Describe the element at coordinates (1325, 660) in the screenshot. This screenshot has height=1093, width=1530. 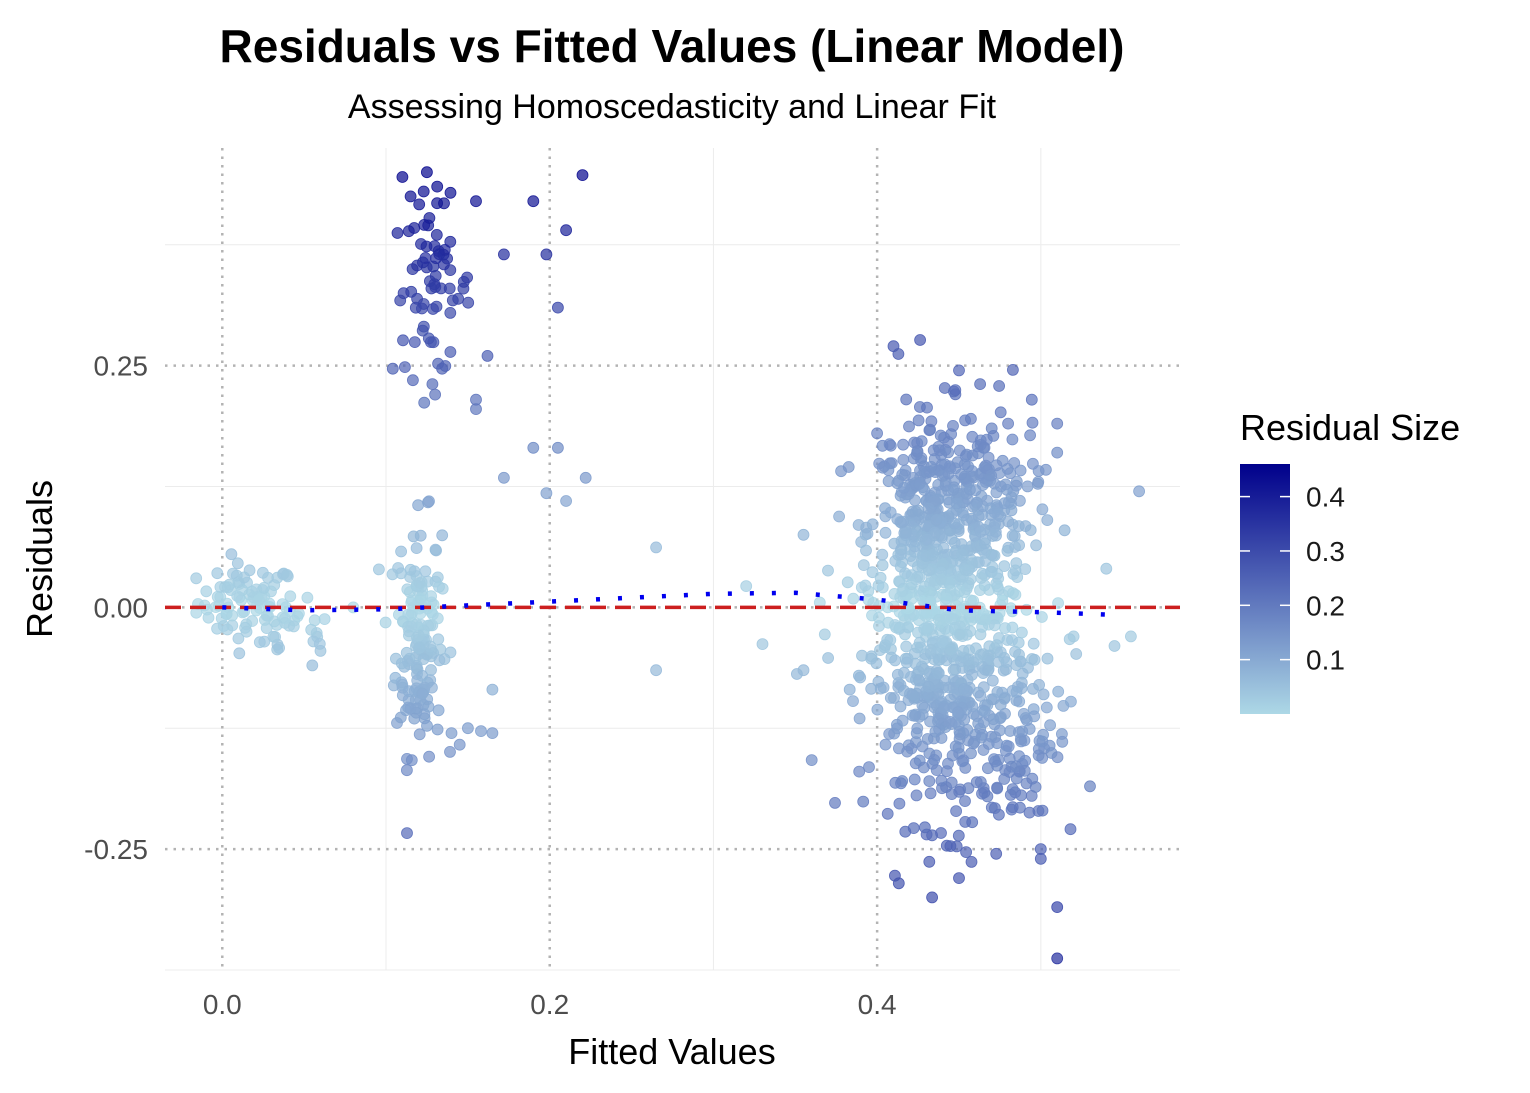
I see `legend-tick-label: 0.1` at that location.